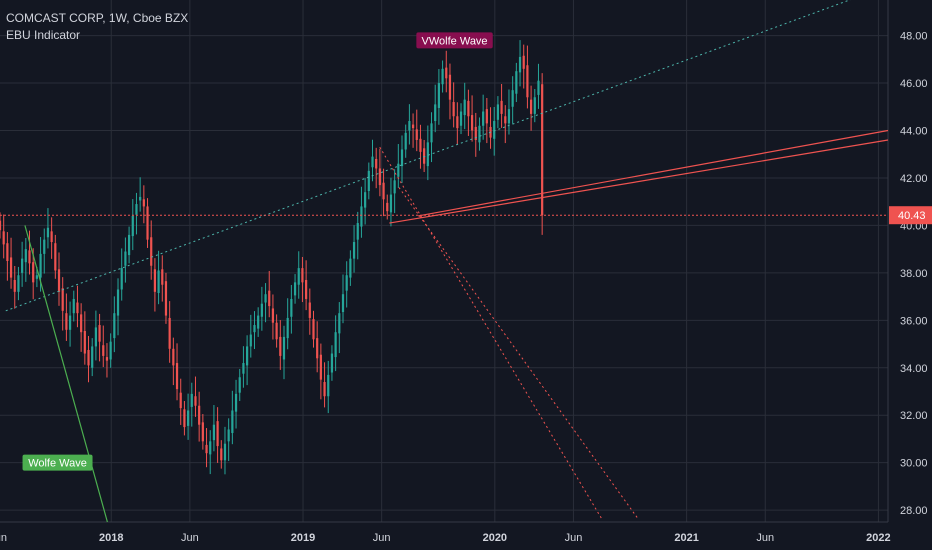  Describe the element at coordinates (66, 374) in the screenshot. I see `wolfe-bottom-leg` at that location.